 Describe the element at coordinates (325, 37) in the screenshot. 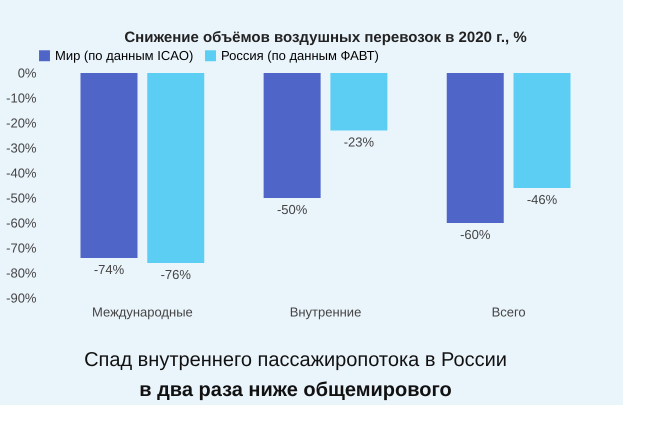

I see `chart-title: Снижение объёмов воздушных перевозок в 2020 г., %` at that location.